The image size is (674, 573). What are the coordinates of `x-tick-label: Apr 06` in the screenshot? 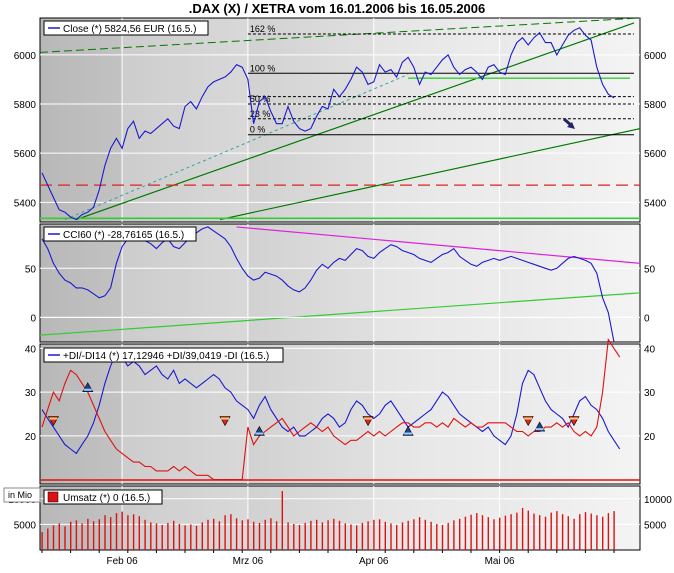 It's located at (374, 561).